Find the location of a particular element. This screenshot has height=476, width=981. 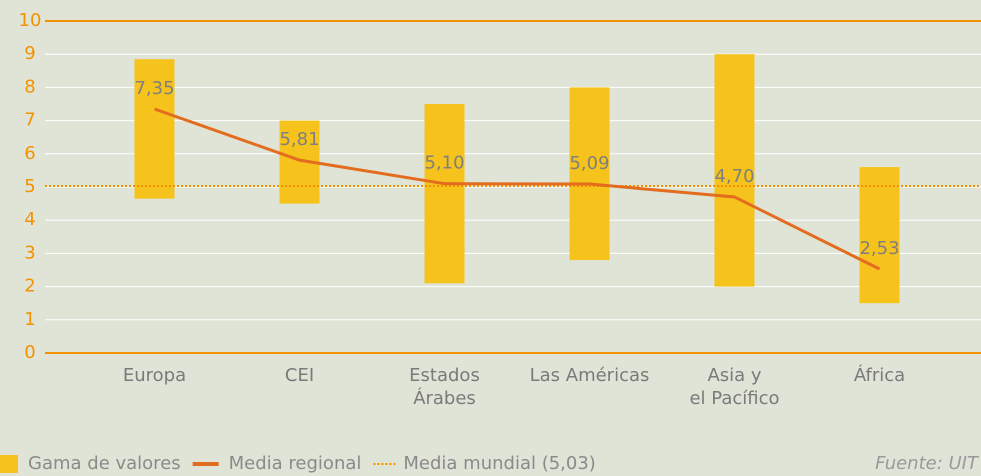

value-label: 2,53 is located at coordinates (879, 248).